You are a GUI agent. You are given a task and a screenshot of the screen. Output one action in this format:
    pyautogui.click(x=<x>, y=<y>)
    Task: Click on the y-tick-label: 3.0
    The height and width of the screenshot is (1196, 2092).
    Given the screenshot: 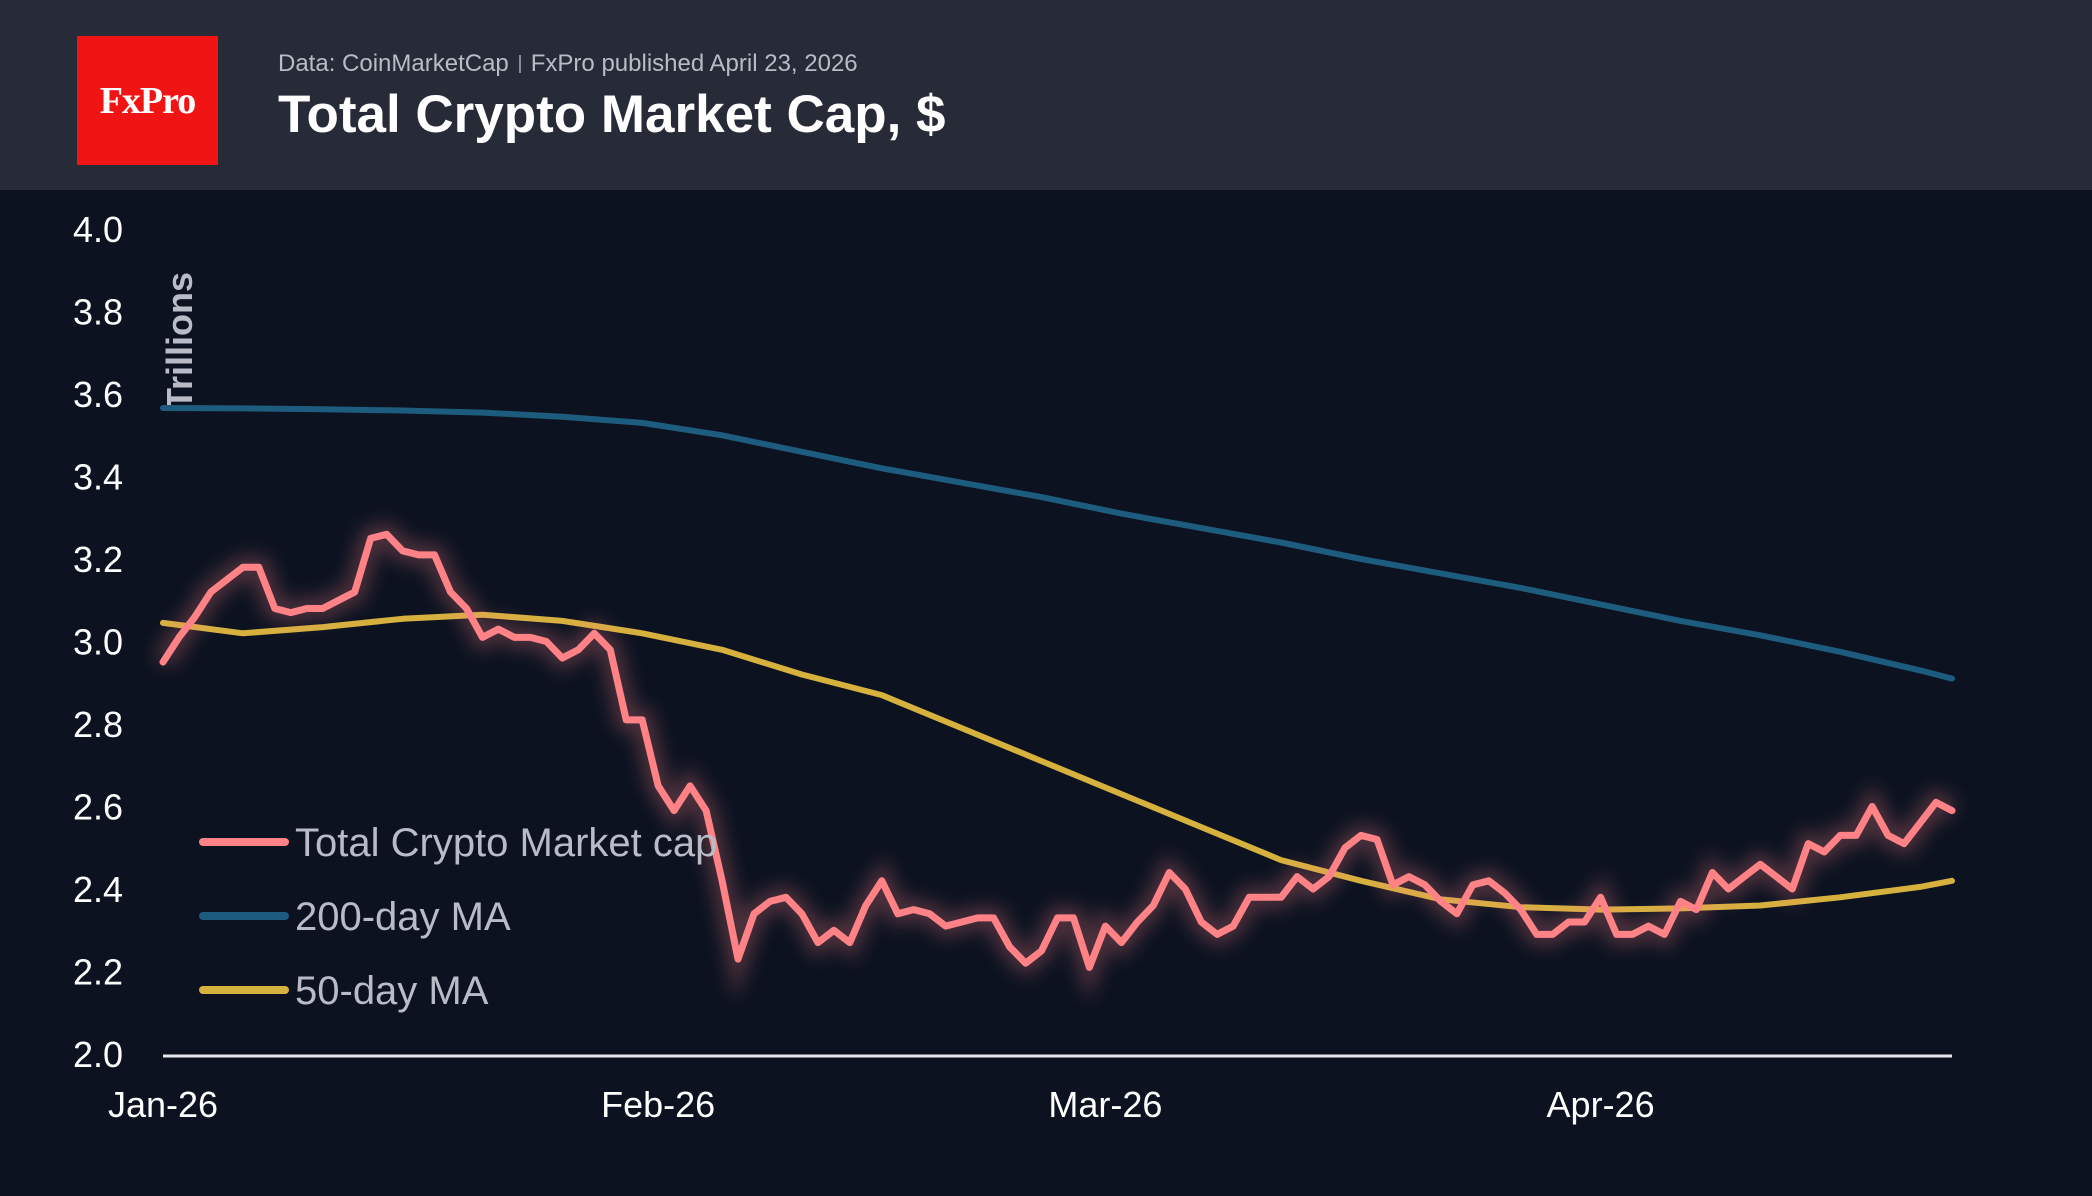 What is the action you would take?
    pyautogui.click(x=98, y=642)
    